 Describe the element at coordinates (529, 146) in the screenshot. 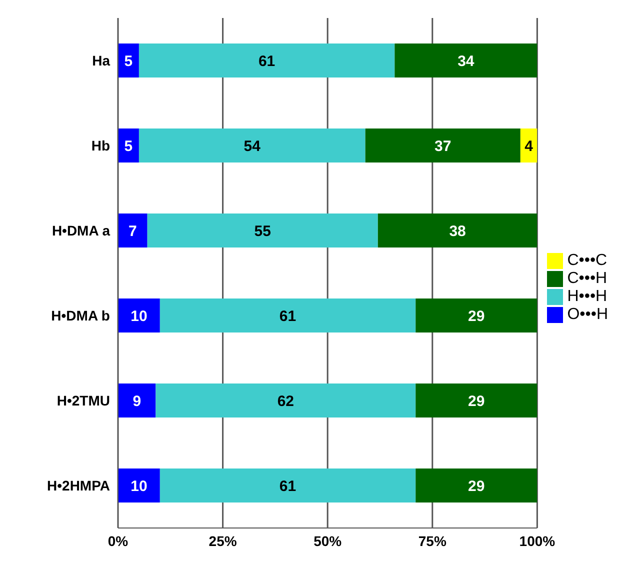

I see `data-label: 4` at that location.